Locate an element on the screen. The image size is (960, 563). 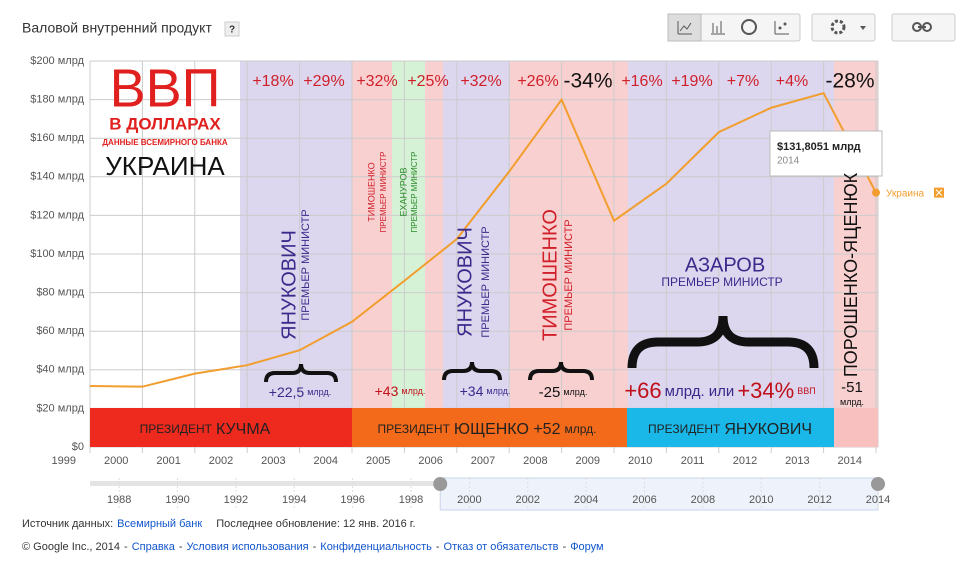
x-tick-label: 2002 is located at coordinates (221, 461).